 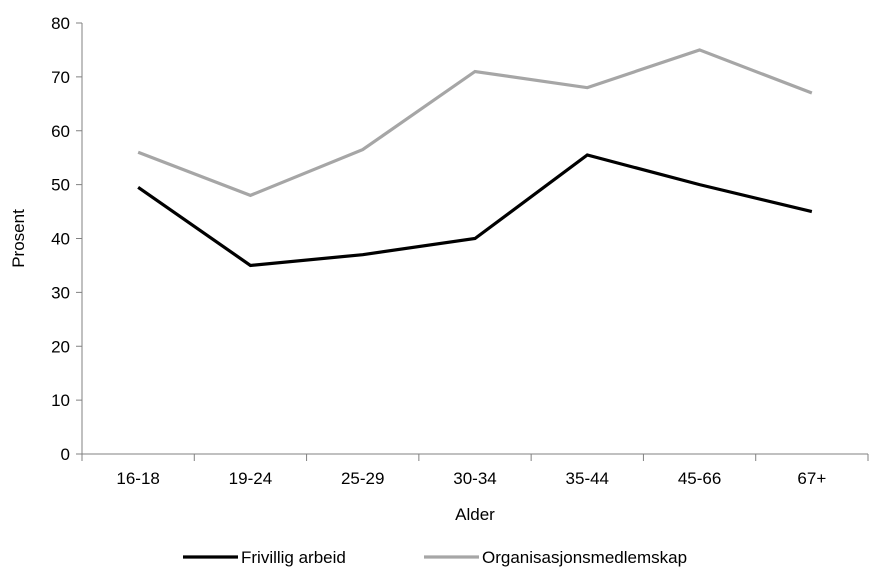 What do you see at coordinates (250, 478) in the screenshot?
I see `x-tick-label: 19-24` at bounding box center [250, 478].